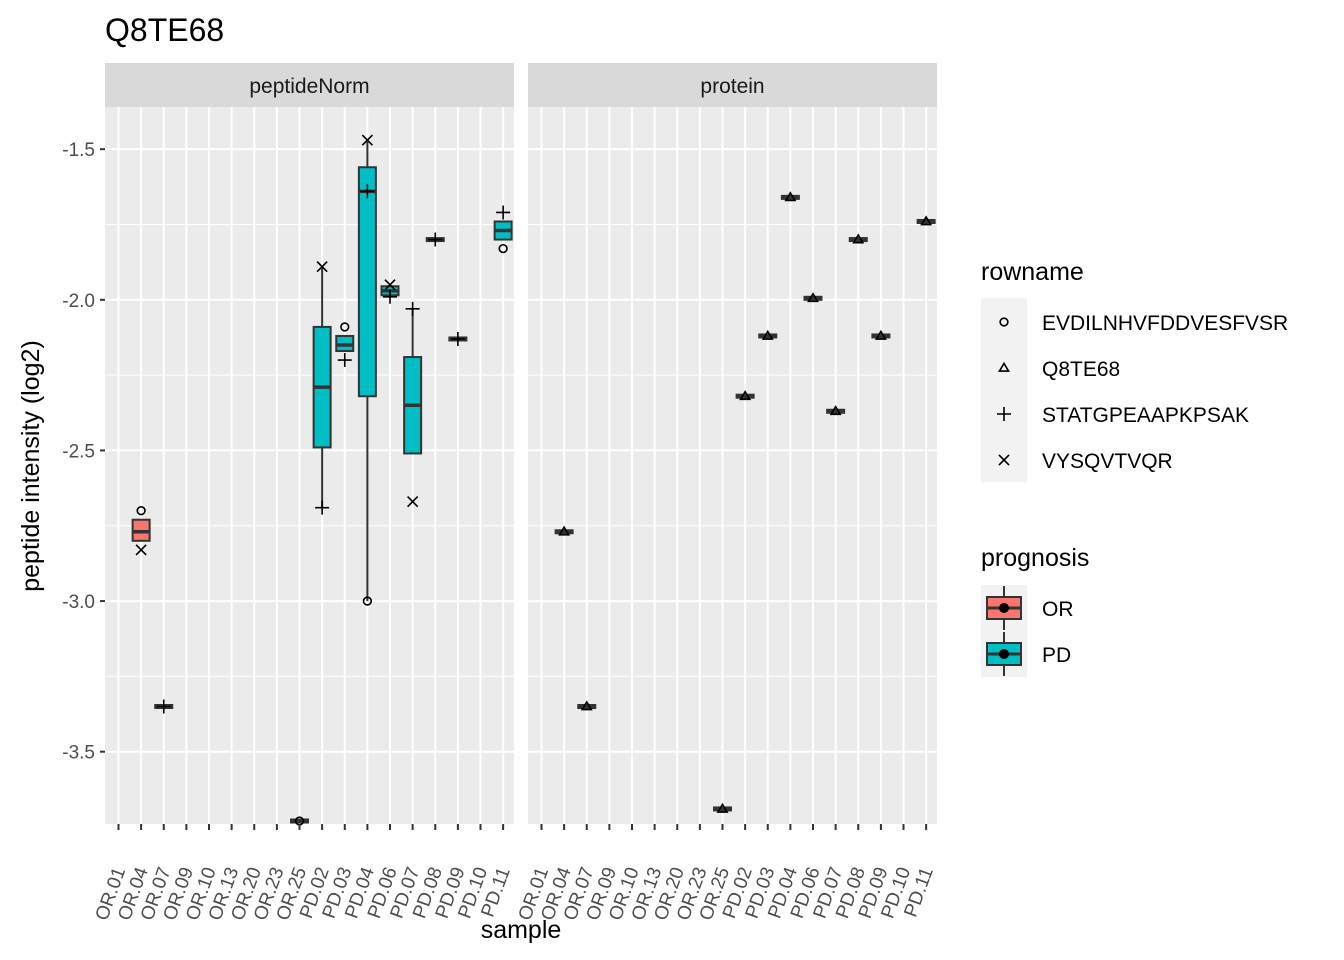  I want to click on legend-rowname-label-1: EVDILNHVFDDVESFVSR, so click(1165, 323).